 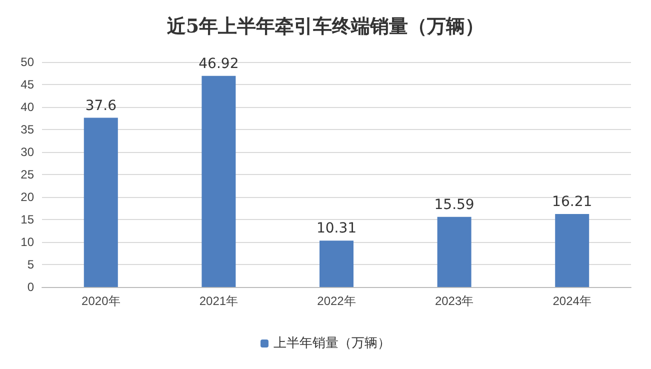 What do you see at coordinates (27, 85) in the screenshot?
I see `y-tick-label: 45` at bounding box center [27, 85].